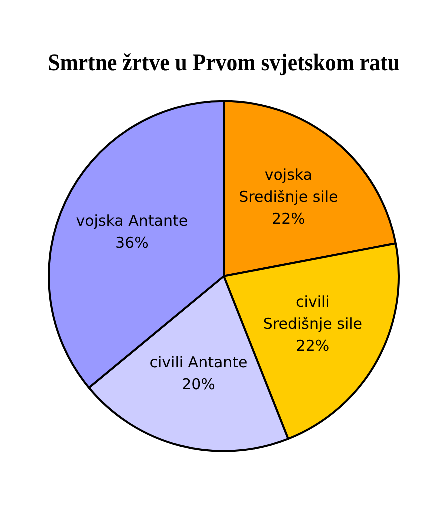 The width and height of the screenshot is (448, 512). Describe the element at coordinates (199, 363) in the screenshot. I see `slice-label: civili Antante` at that location.